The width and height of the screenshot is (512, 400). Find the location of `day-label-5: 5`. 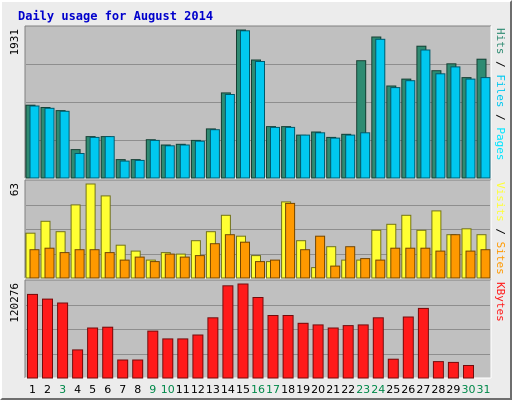

day-label-5: 5 is located at coordinates (92, 389).